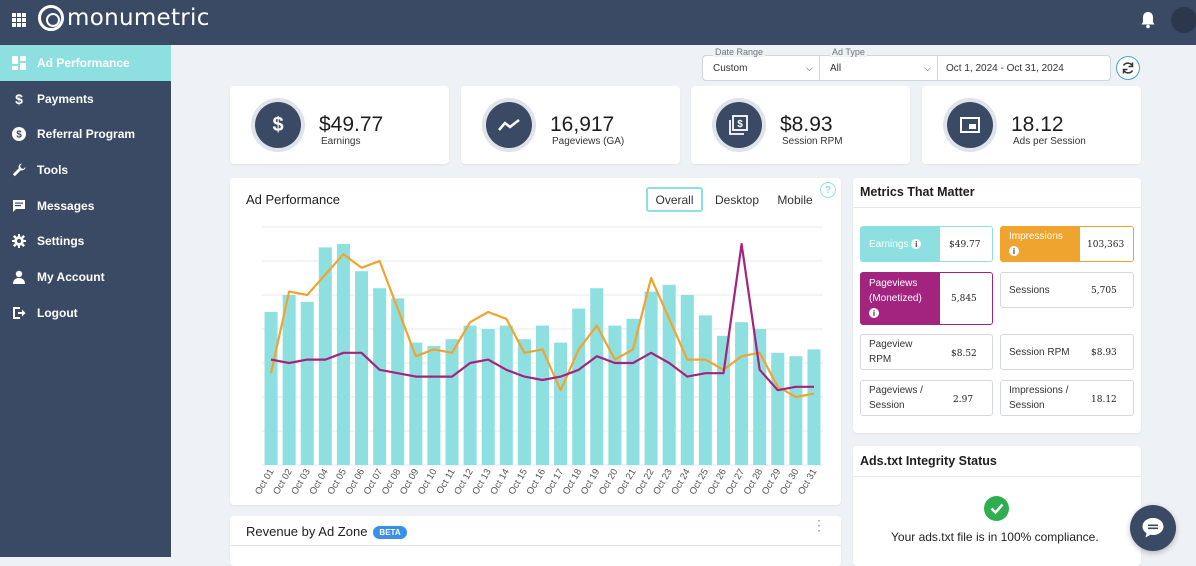  I want to click on metric-label: Impressions / Session, so click(1039, 398).